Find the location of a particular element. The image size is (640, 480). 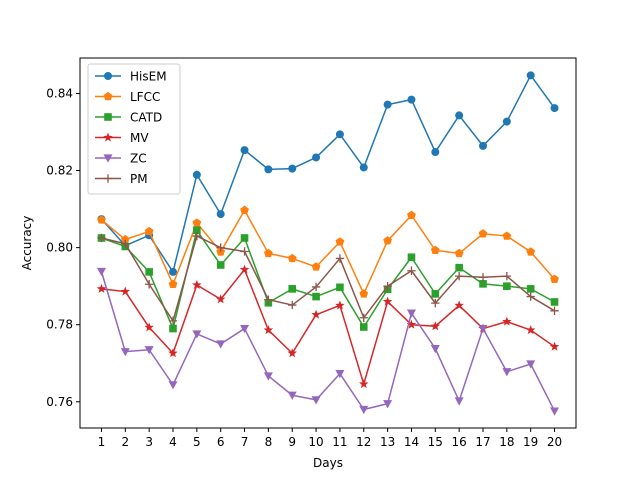

legend-label-hisem: HisEM is located at coordinates (148, 77).